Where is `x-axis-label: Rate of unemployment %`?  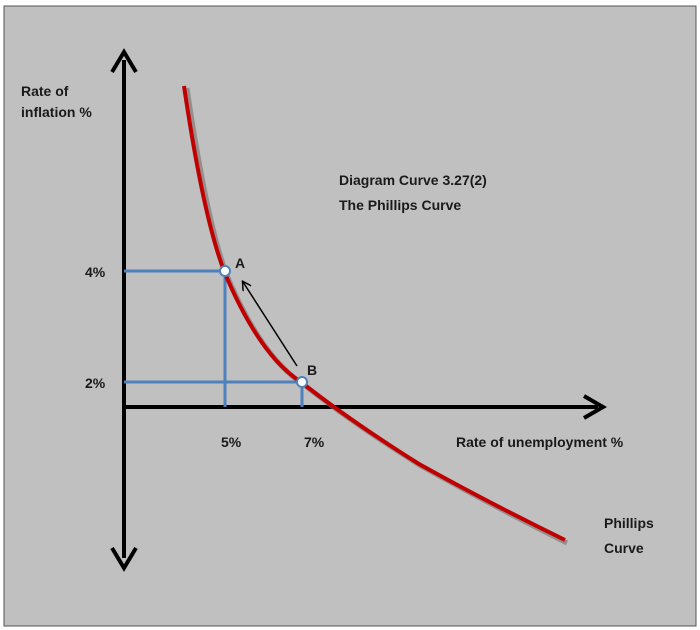
x-axis-label: Rate of unemployment % is located at coordinates (540, 442).